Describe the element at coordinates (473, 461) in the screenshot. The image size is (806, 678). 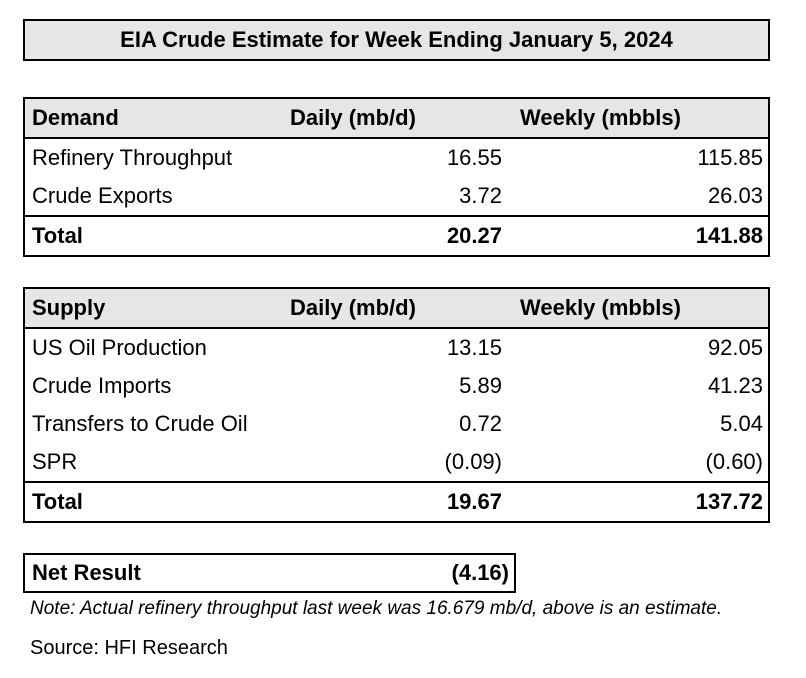
I see `row-daily: (0.09)` at that location.